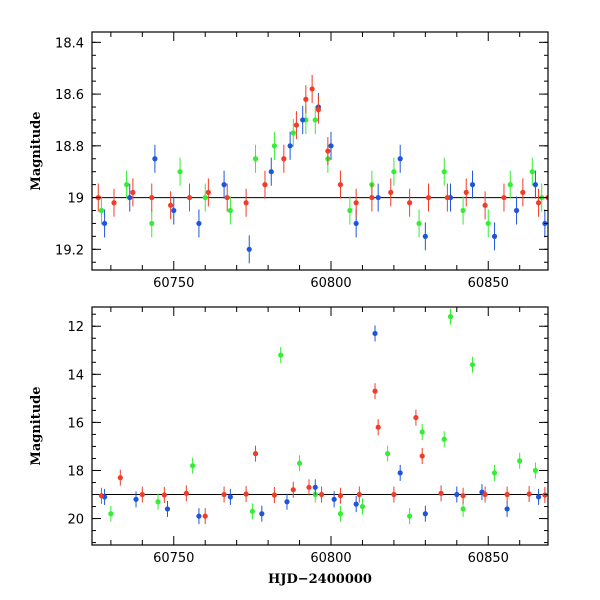 Image resolution: width=600 pixels, height=600 pixels. I want to click on y-tick-label: 12, so click(75, 327).